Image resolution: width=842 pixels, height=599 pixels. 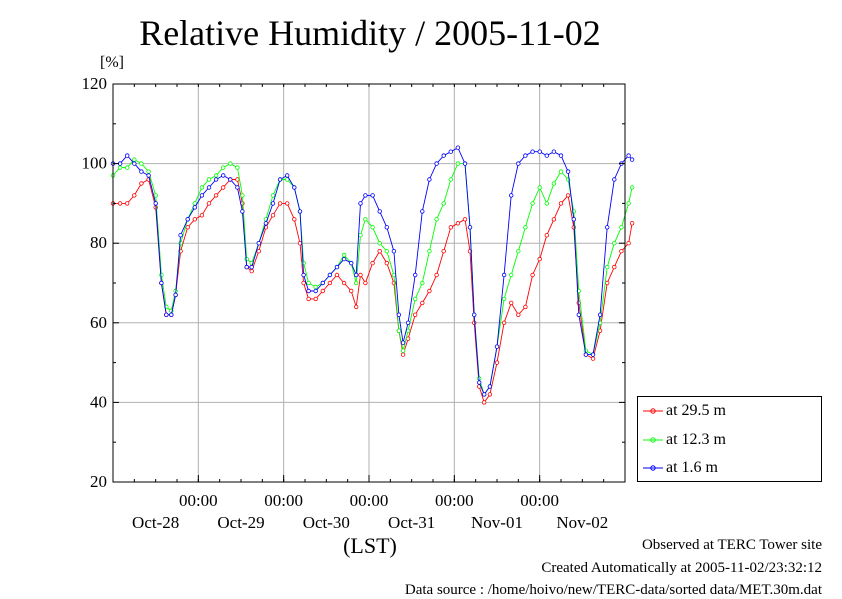 What do you see at coordinates (653, 440) in the screenshot?
I see `legend-marker-green` at bounding box center [653, 440].